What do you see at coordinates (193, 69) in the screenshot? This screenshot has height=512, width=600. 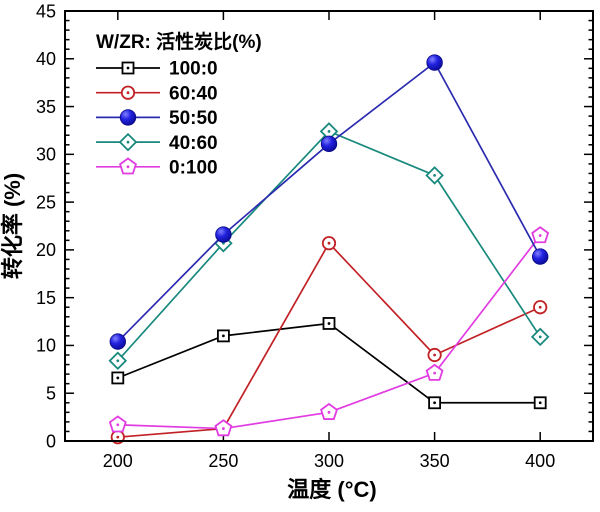 I see `legend-label: 100:0` at bounding box center [193, 69].